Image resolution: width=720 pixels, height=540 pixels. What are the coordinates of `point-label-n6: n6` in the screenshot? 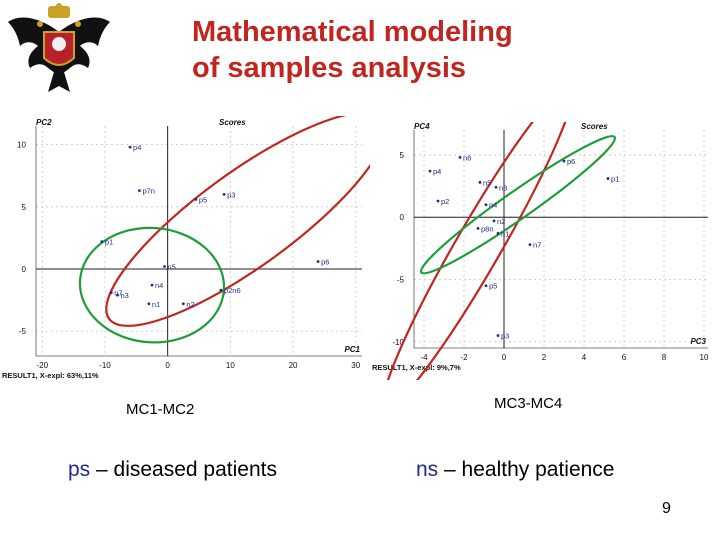 It's located at (467, 157).